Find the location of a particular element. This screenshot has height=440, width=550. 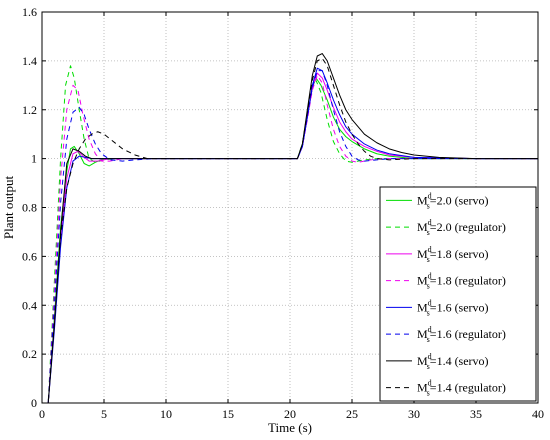

x-axis-label: Time (s) is located at coordinates (290, 427).